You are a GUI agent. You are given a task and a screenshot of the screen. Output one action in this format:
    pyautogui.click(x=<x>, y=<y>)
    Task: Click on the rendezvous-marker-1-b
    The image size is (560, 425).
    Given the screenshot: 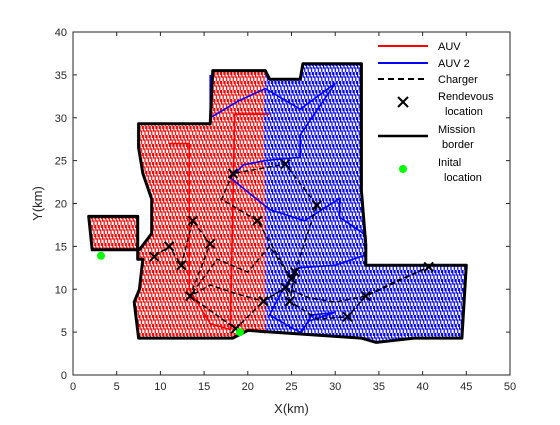 What is the action you would take?
    pyautogui.click(x=169, y=246)
    